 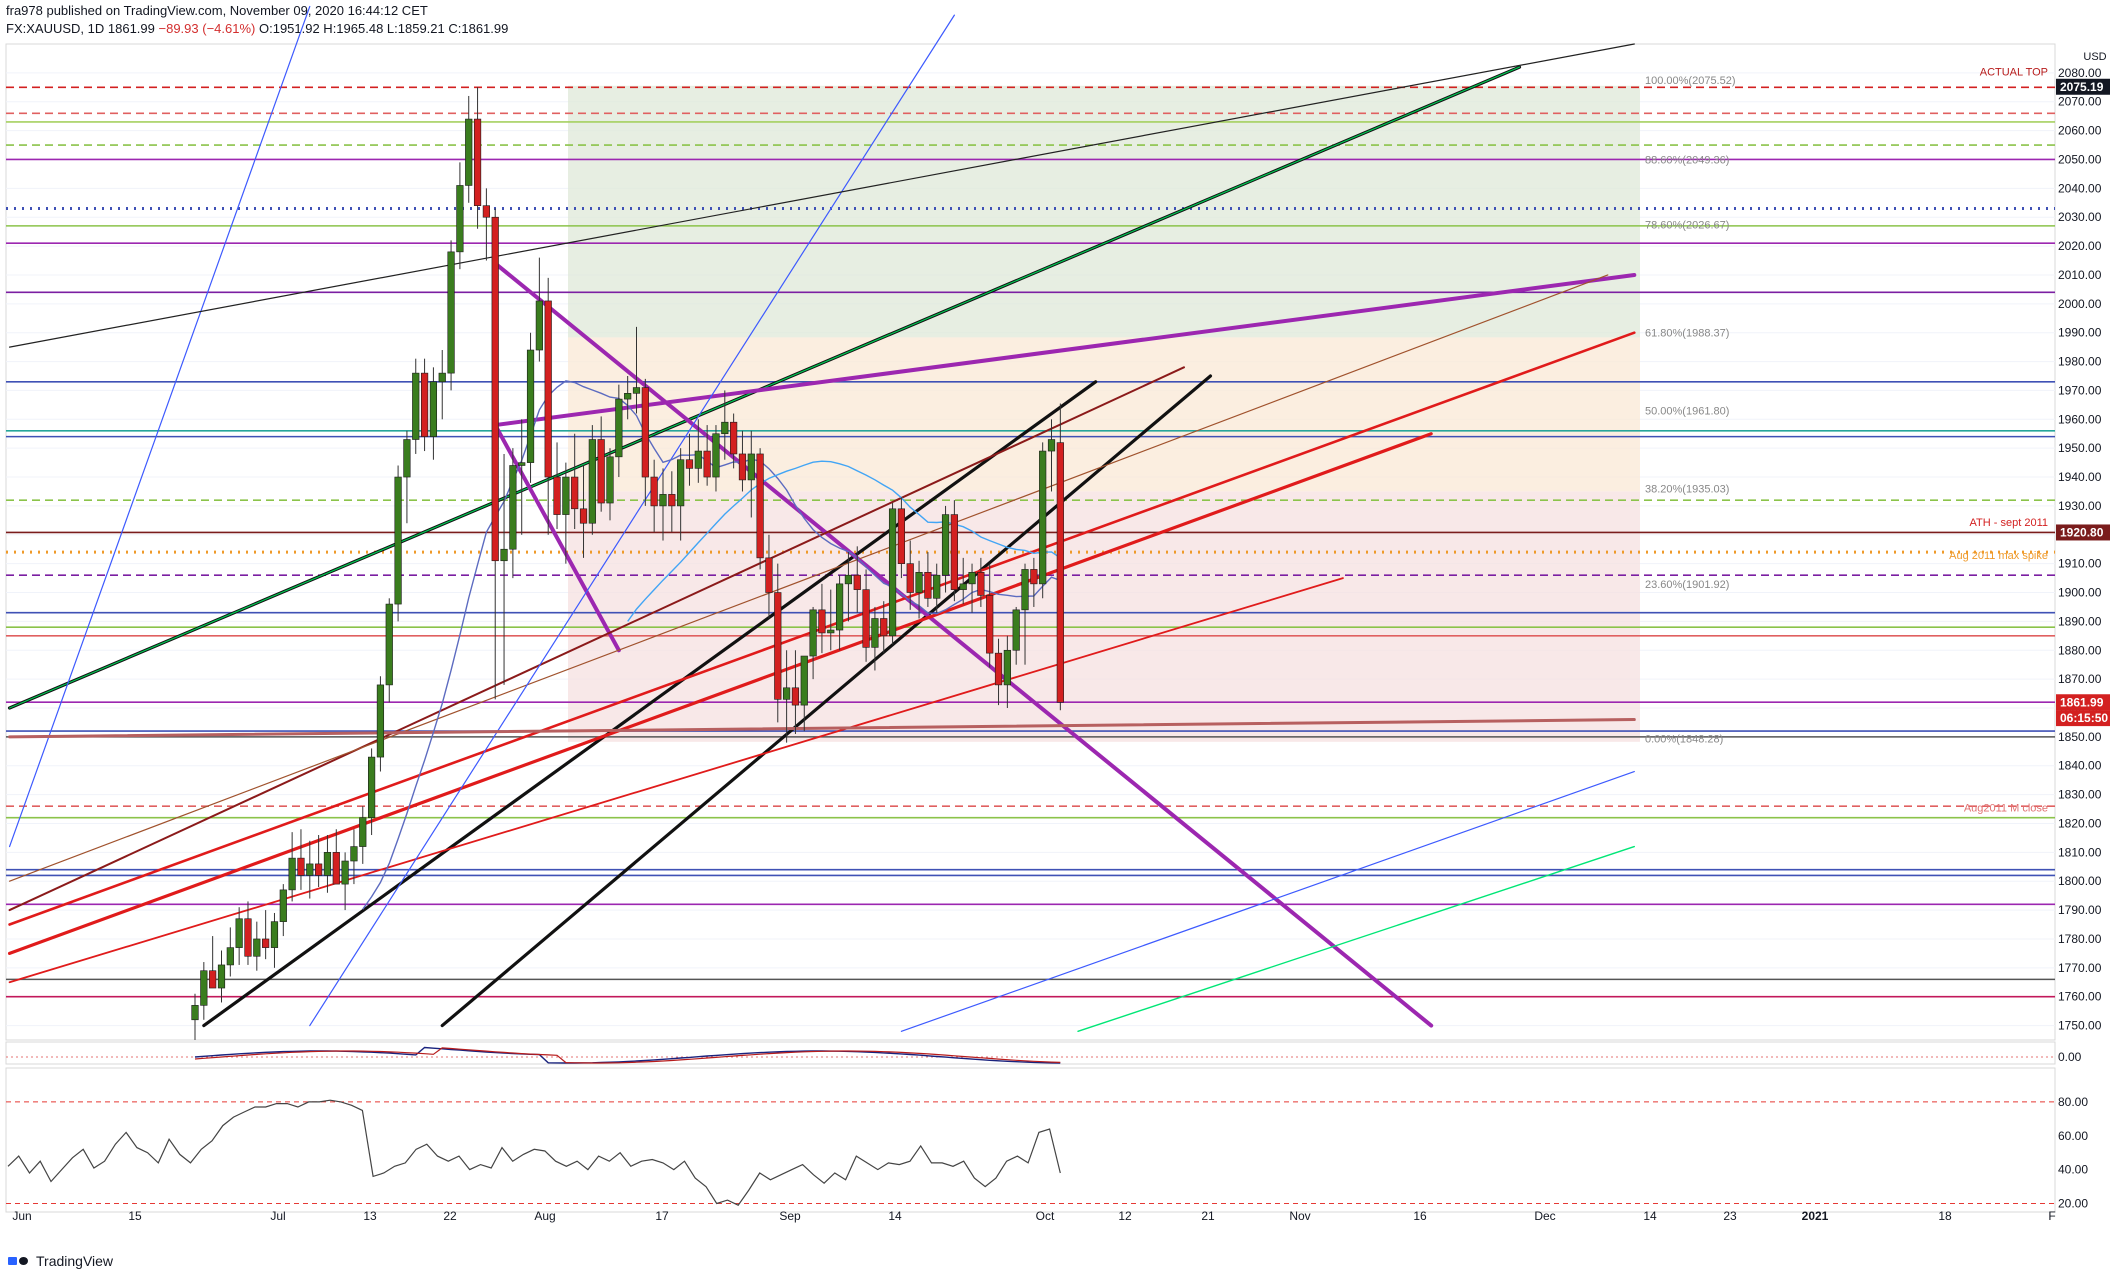 What do you see at coordinates (1730, 1216) in the screenshot?
I see `time-tick-label: 23` at bounding box center [1730, 1216].